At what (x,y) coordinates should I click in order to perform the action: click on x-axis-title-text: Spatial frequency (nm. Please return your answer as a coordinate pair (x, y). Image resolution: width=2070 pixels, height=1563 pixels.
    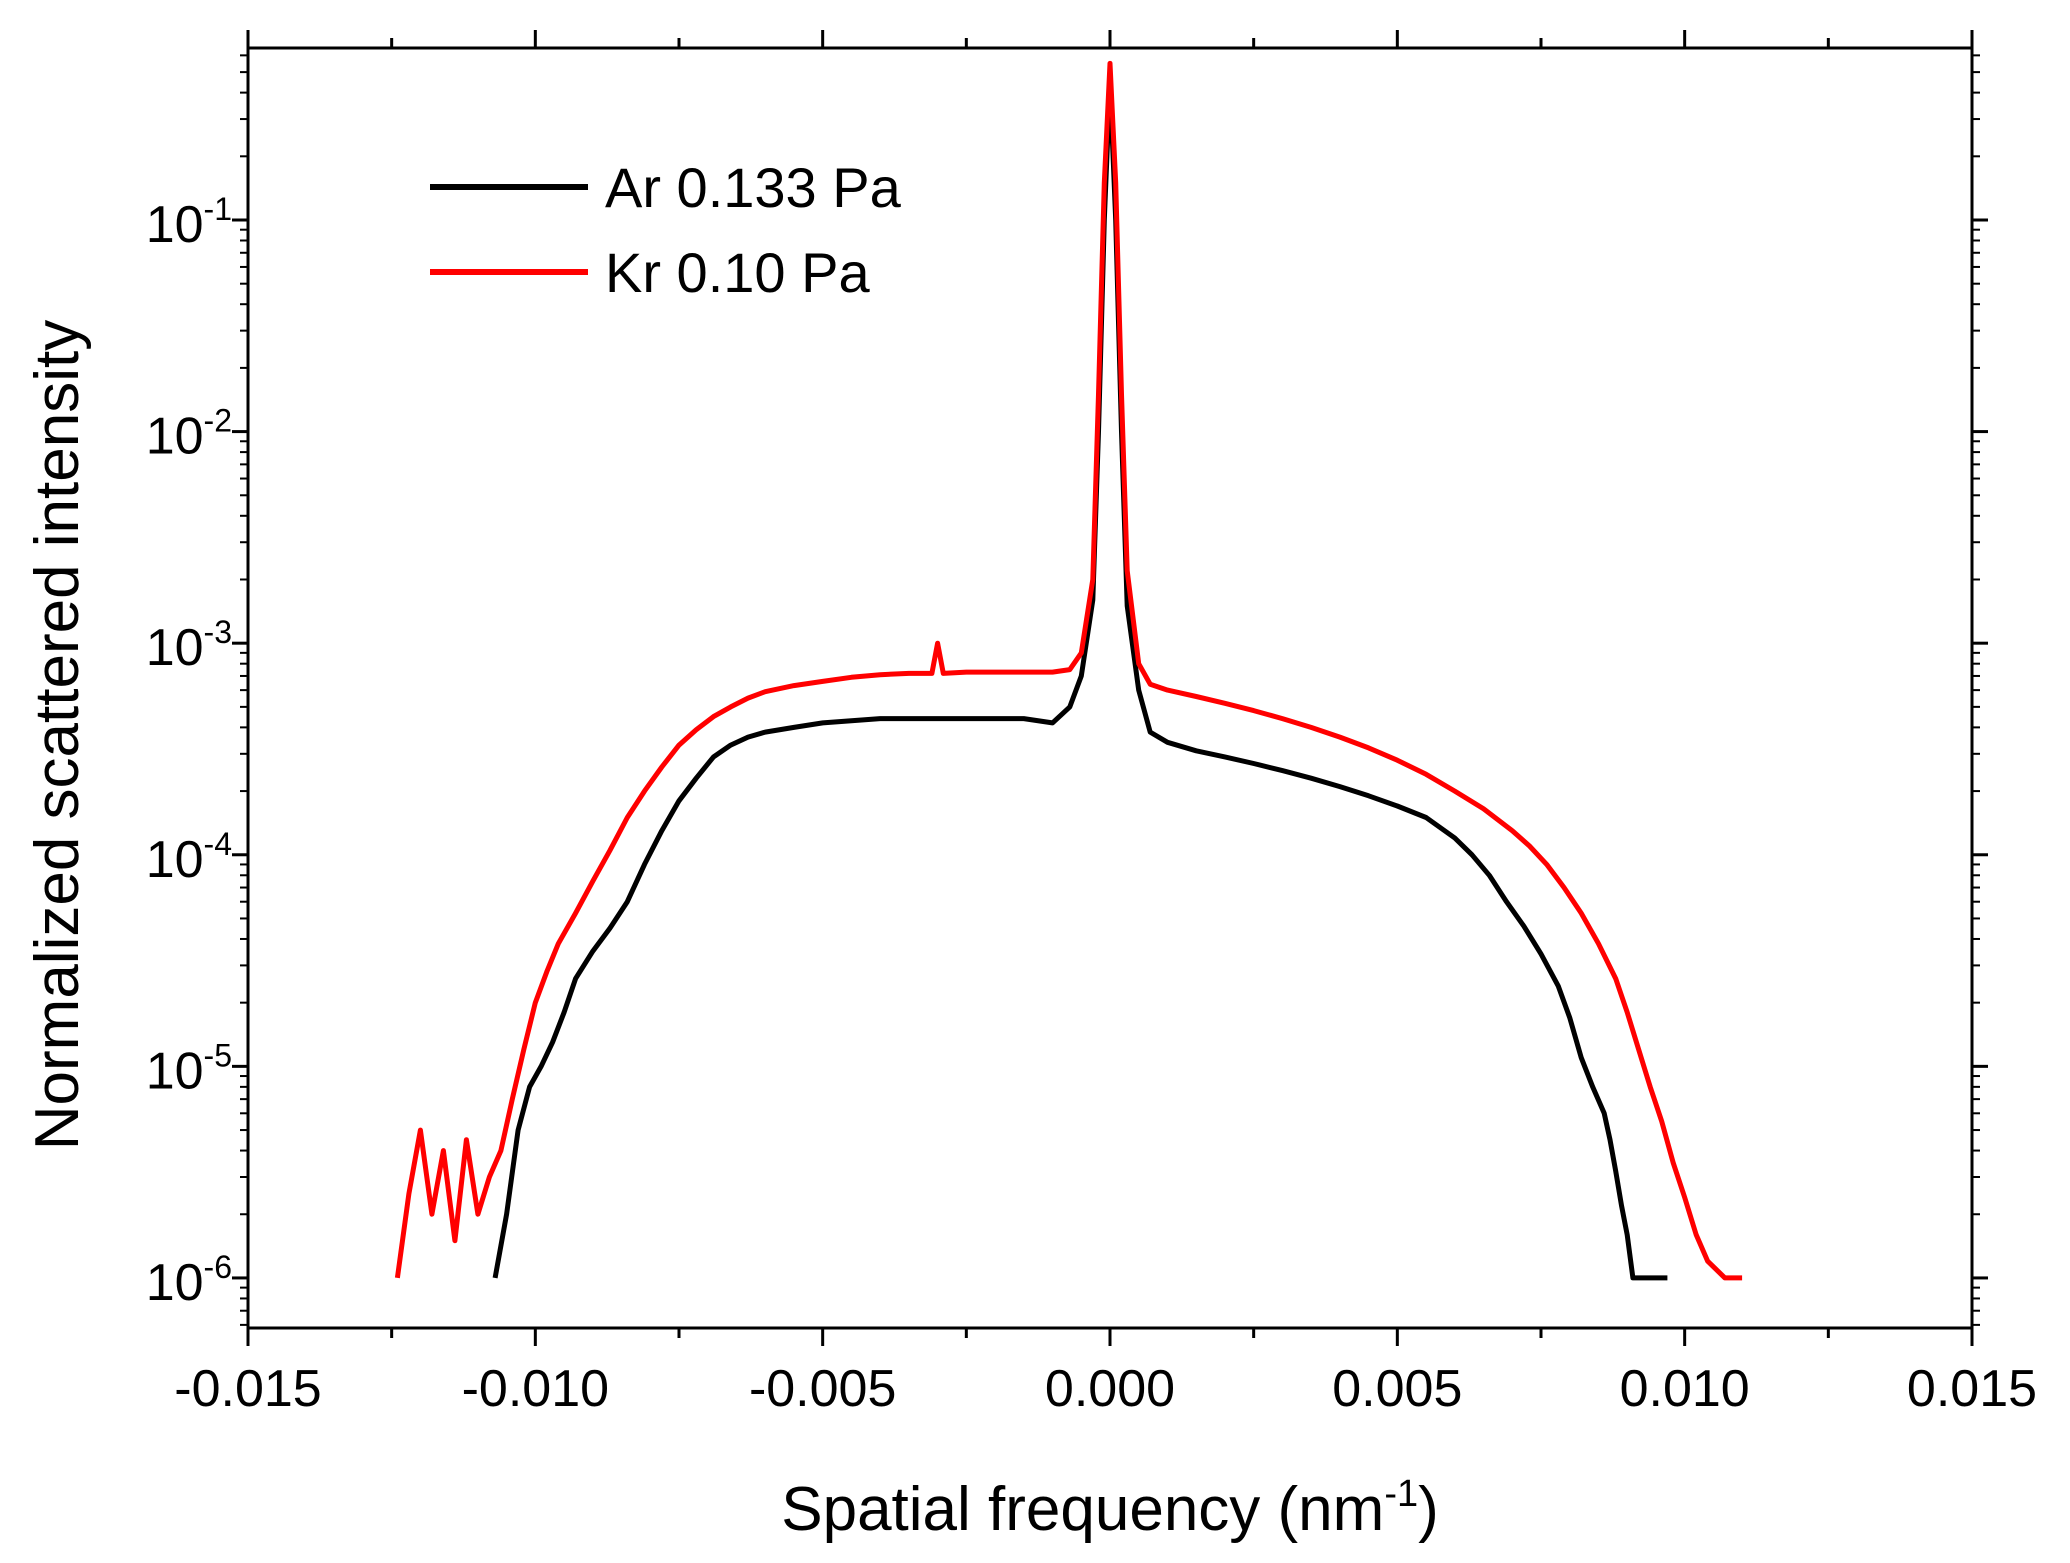
    Looking at the image, I should click on (1082, 1509).